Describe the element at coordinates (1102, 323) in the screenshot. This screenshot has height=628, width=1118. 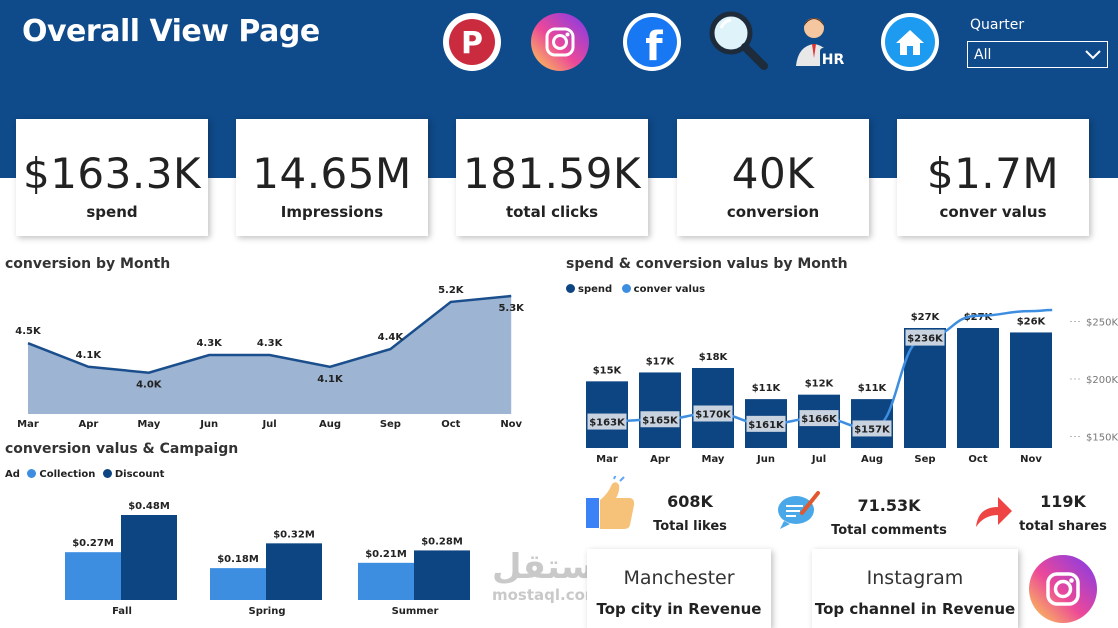
I see `y2-tick-label: $250K` at that location.